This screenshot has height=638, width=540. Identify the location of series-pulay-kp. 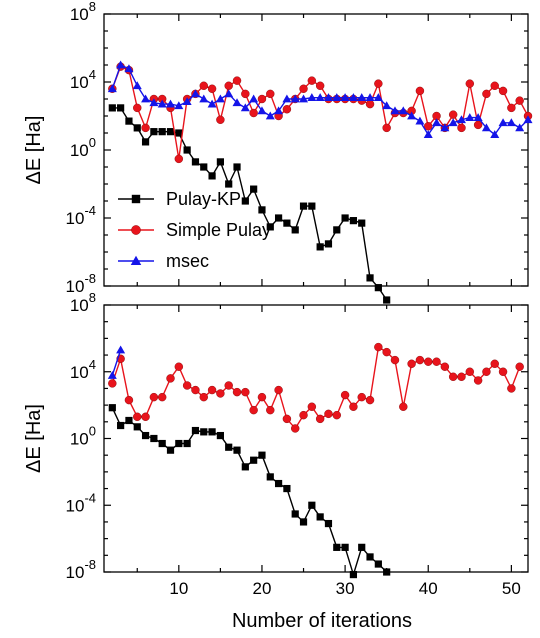
(249, 491).